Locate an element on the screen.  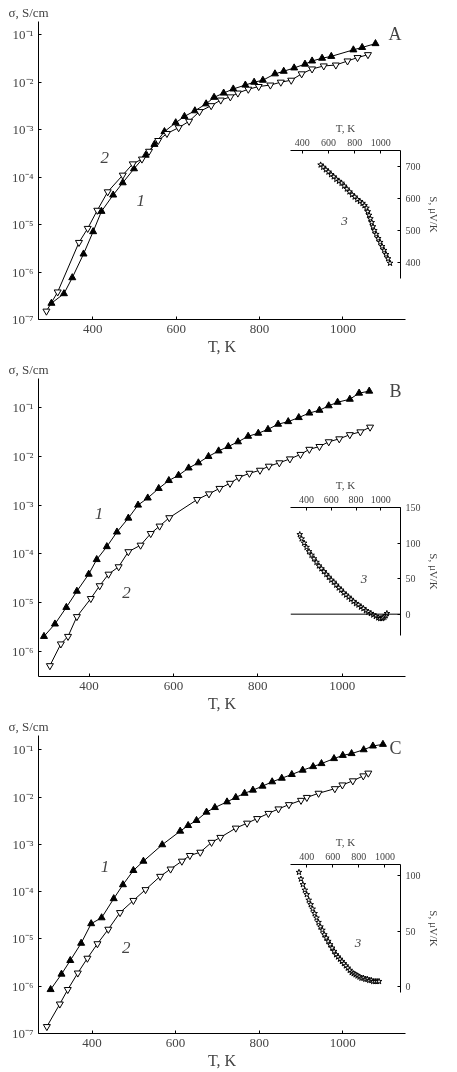
chart-title: C is located at coordinates (395, 747).